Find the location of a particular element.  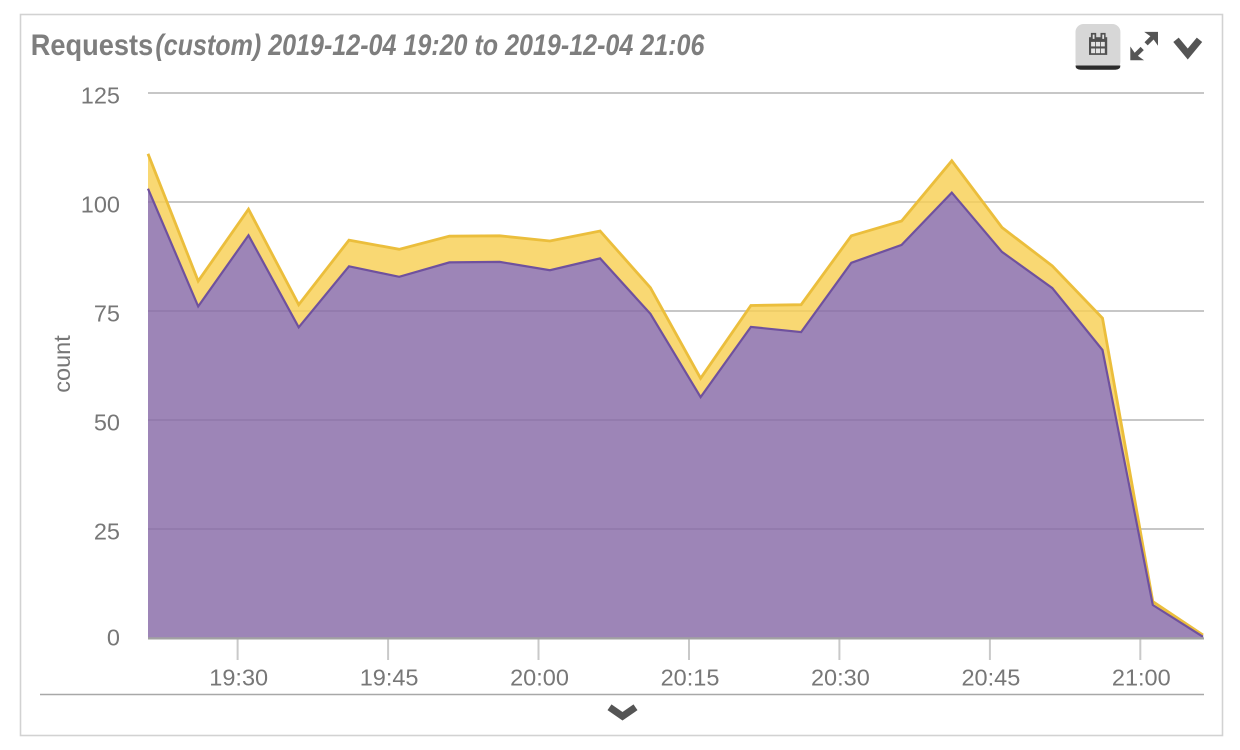

svg-text: 75 is located at coordinates (107, 313).